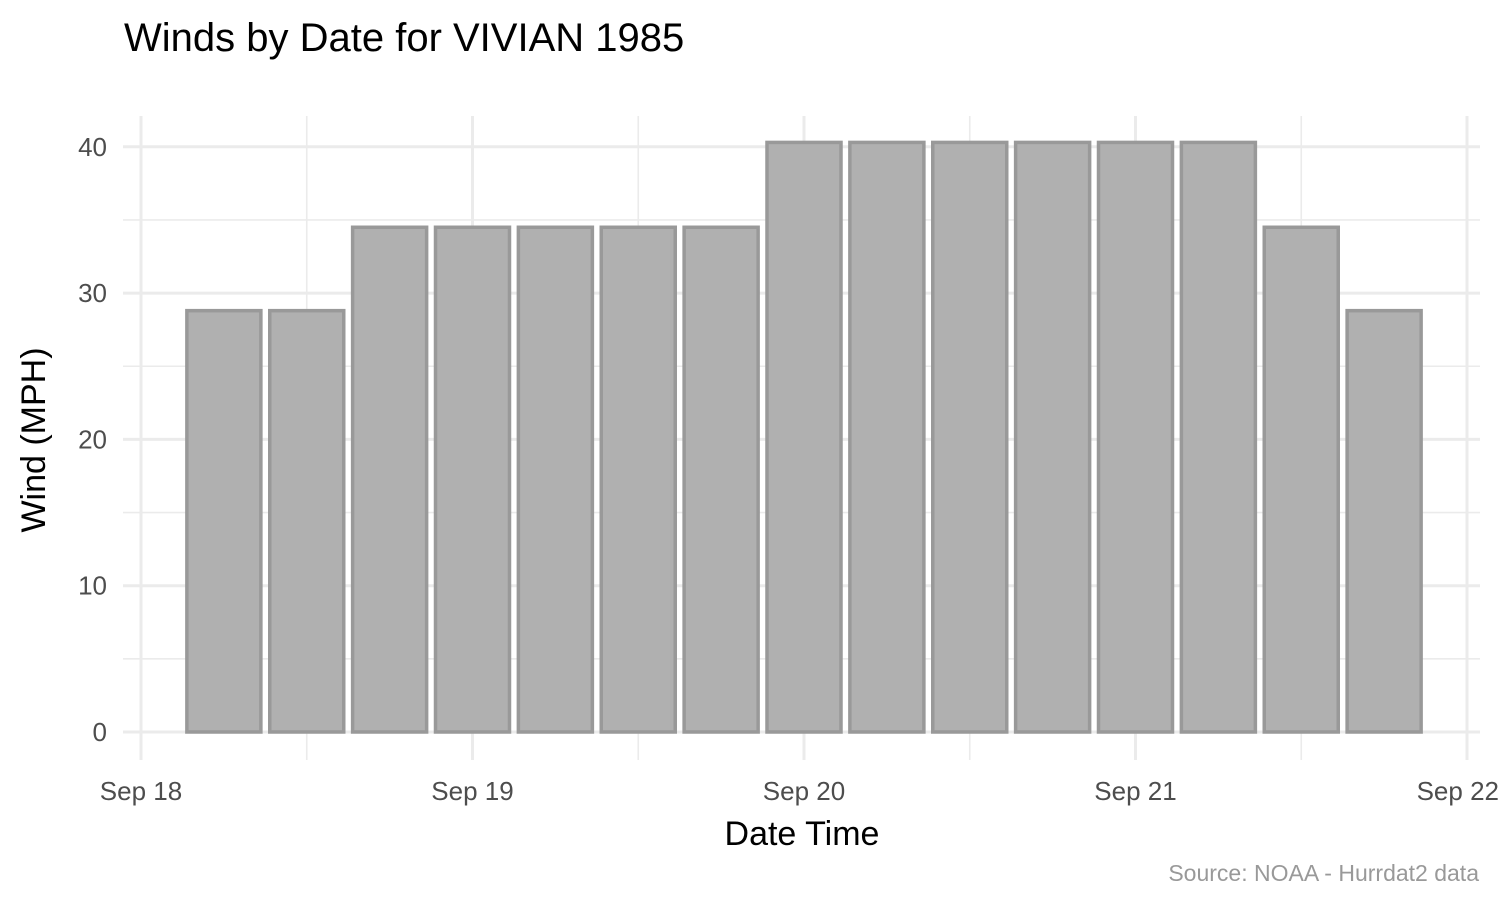  I want to click on chart-title: Winds by Date for VIVIAN 1985, so click(404, 38).